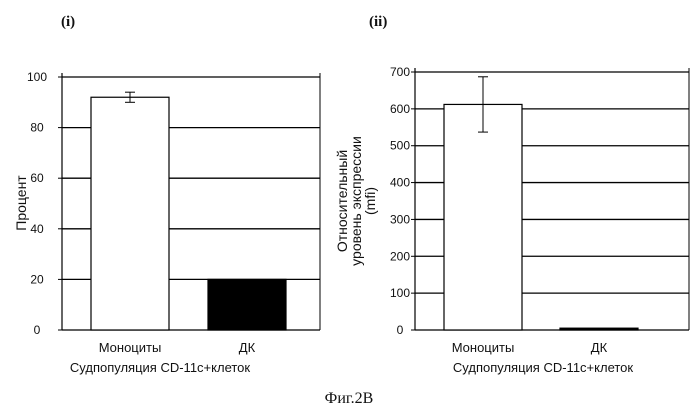 The height and width of the screenshot is (413, 699). Describe the element at coordinates (68, 22) in the screenshot. I see `panel-label: (i)` at that location.